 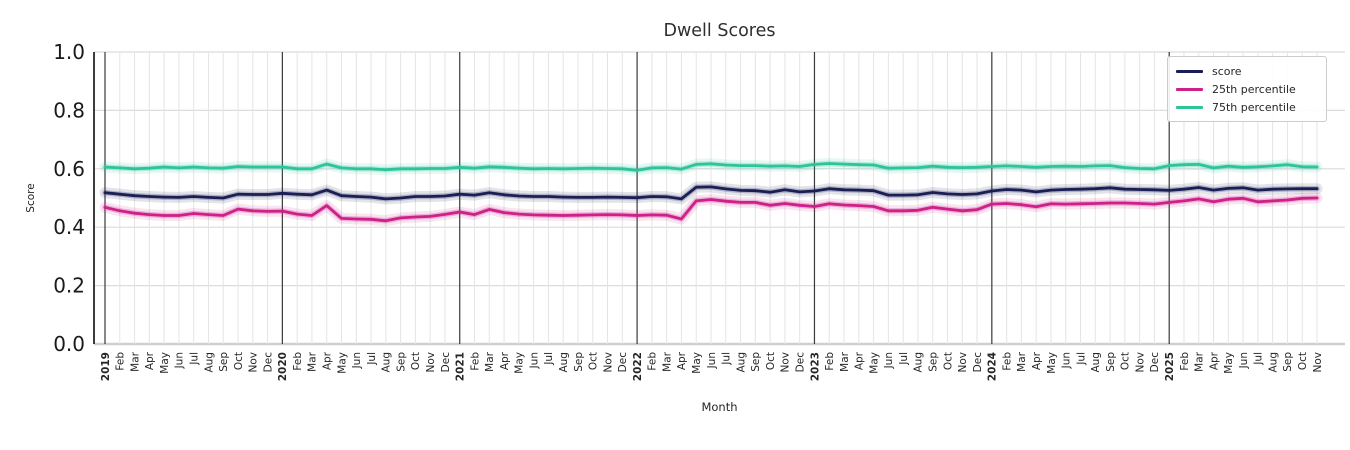 I want to click on svg-text: 0.8, so click(x=69, y=110).